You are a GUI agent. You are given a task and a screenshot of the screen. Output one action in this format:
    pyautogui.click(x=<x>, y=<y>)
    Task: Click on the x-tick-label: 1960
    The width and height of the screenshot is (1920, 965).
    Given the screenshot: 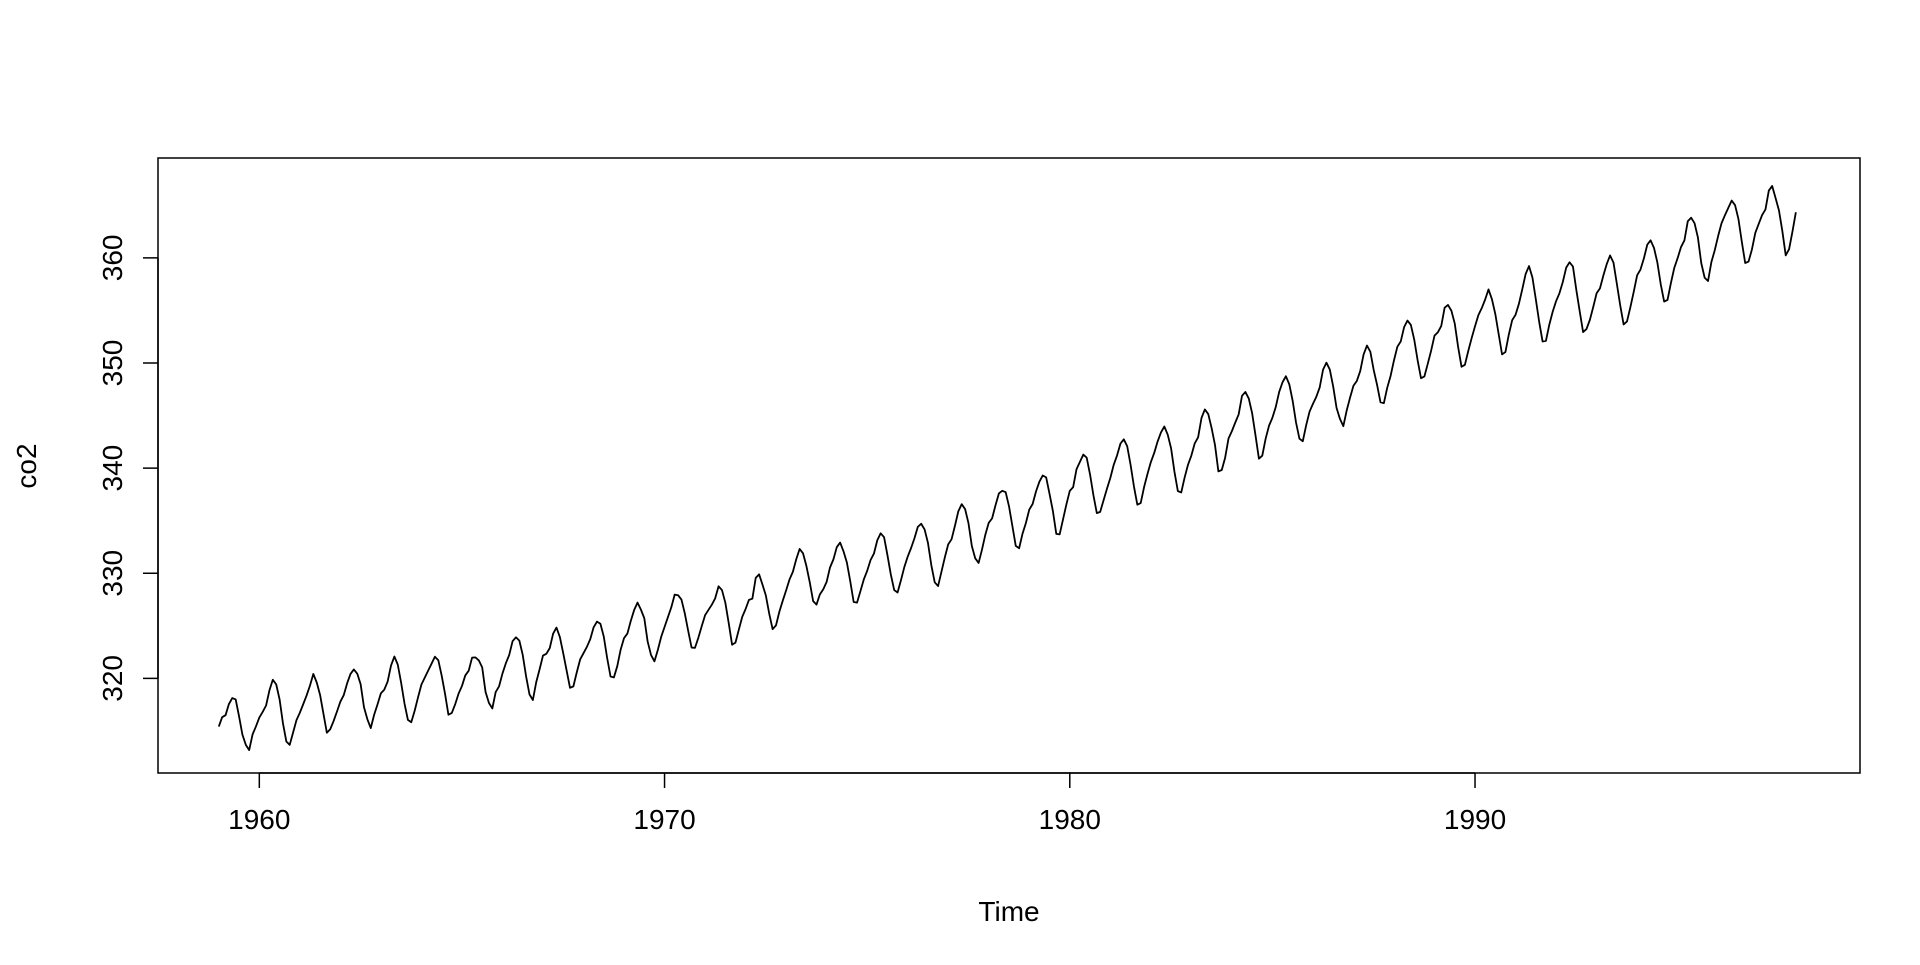 What is the action you would take?
    pyautogui.click(x=259, y=819)
    